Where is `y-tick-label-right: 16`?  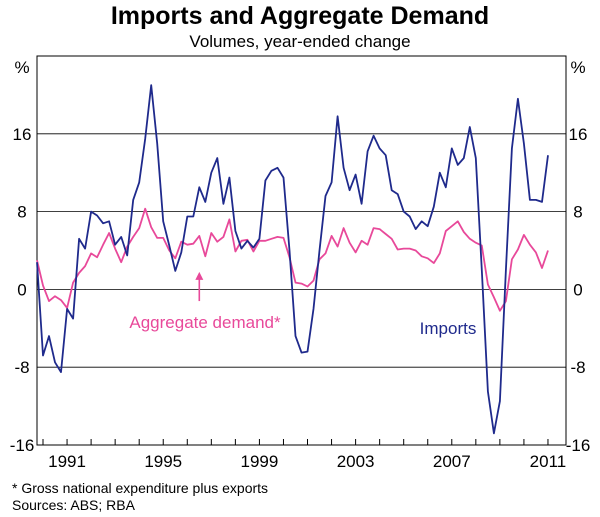 y-tick-label-right: 16 is located at coordinates (578, 134).